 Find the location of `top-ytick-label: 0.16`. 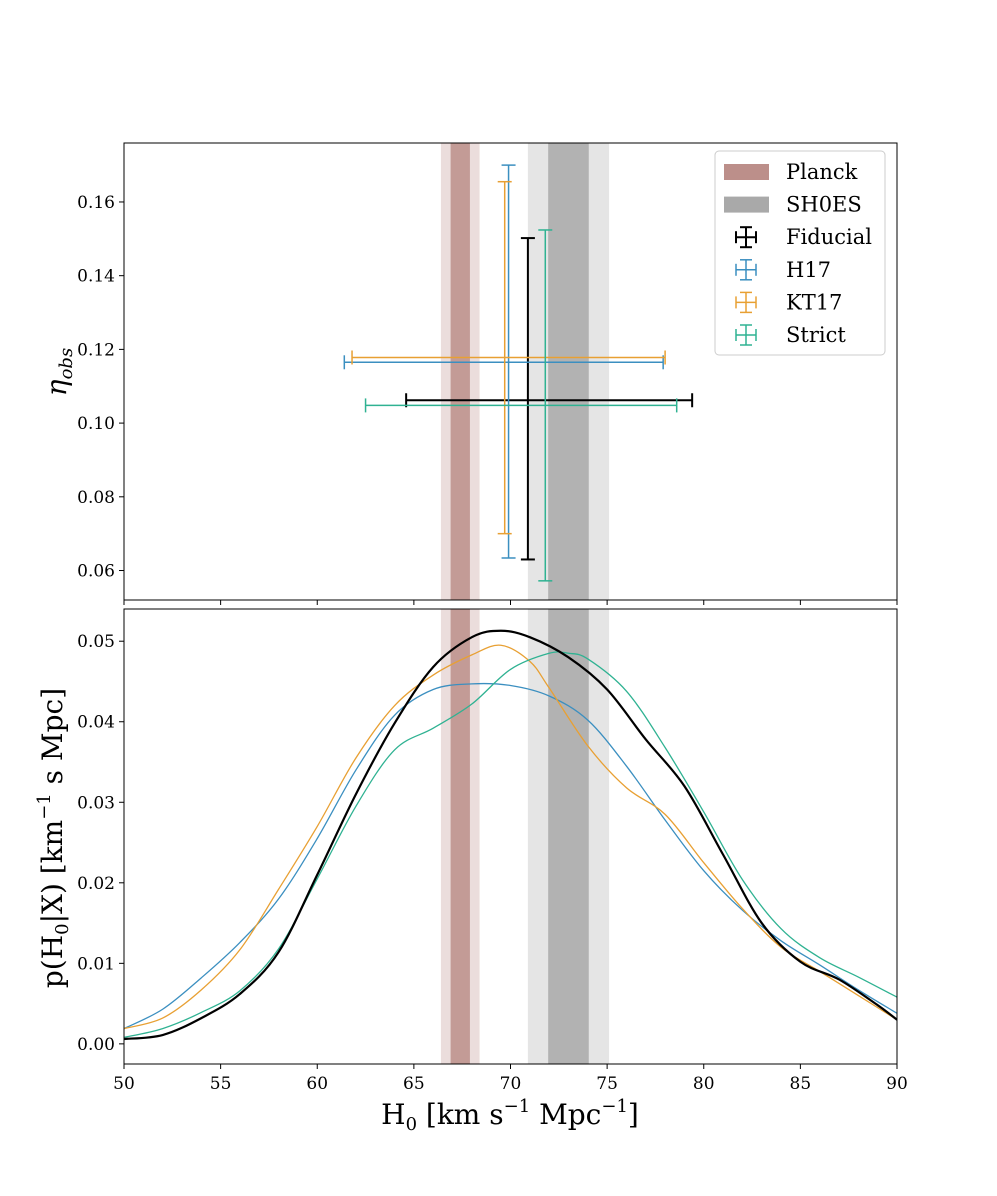

top-ytick-label: 0.16 is located at coordinates (96, 203).